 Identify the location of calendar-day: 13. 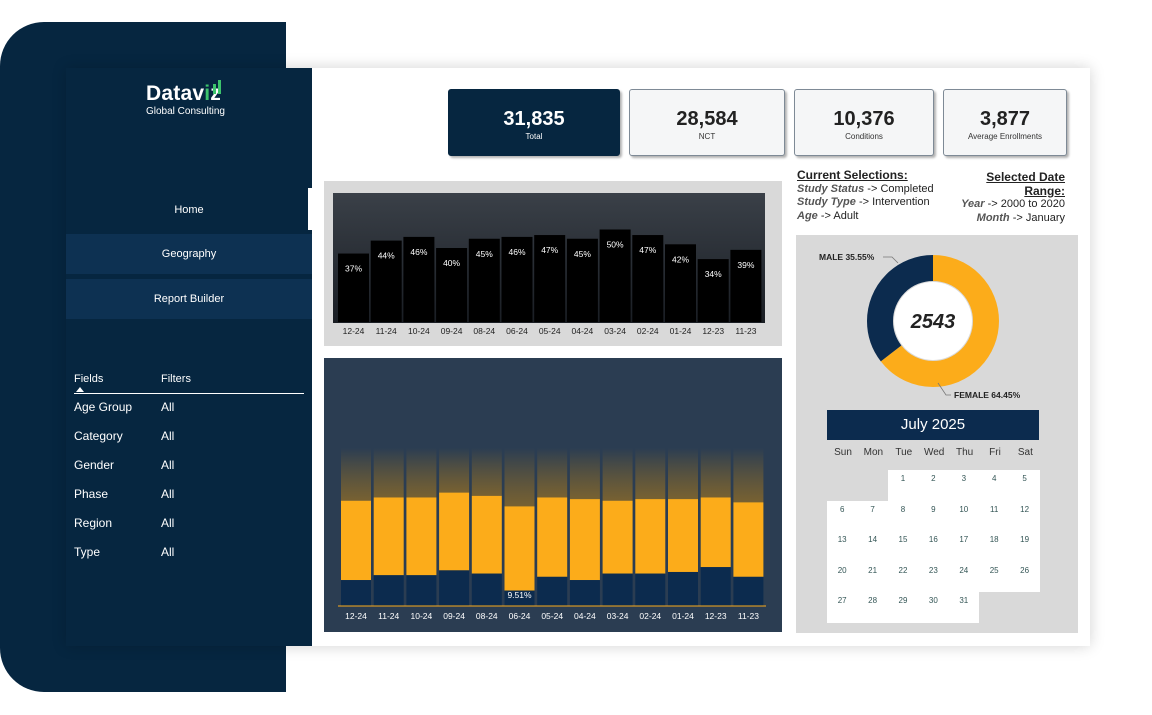
(842, 546).